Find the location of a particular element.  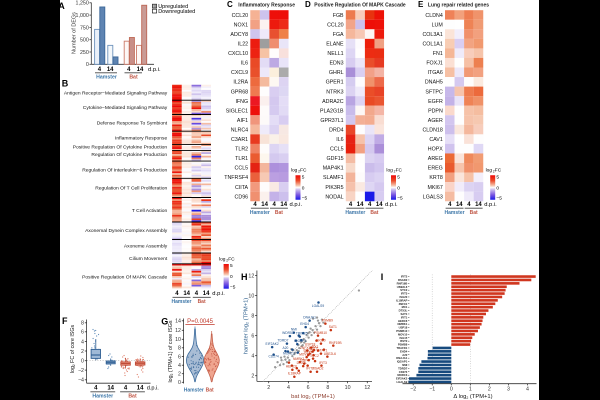

svg-text: H is located at coordinates (244, 277).